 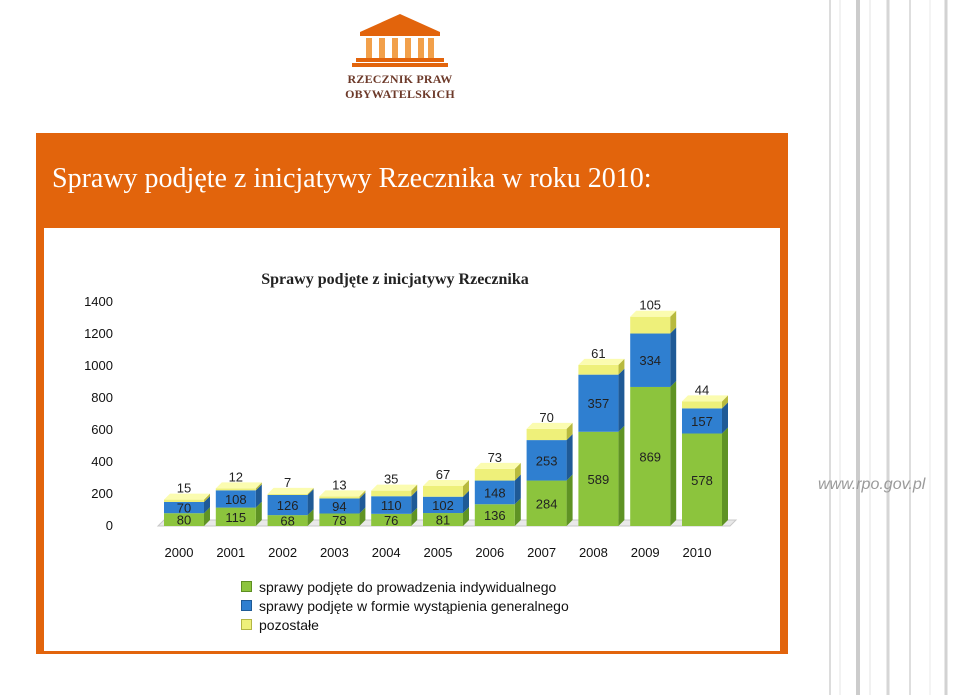 What do you see at coordinates (109, 525) in the screenshot?
I see `y-tick-label: 0` at bounding box center [109, 525].